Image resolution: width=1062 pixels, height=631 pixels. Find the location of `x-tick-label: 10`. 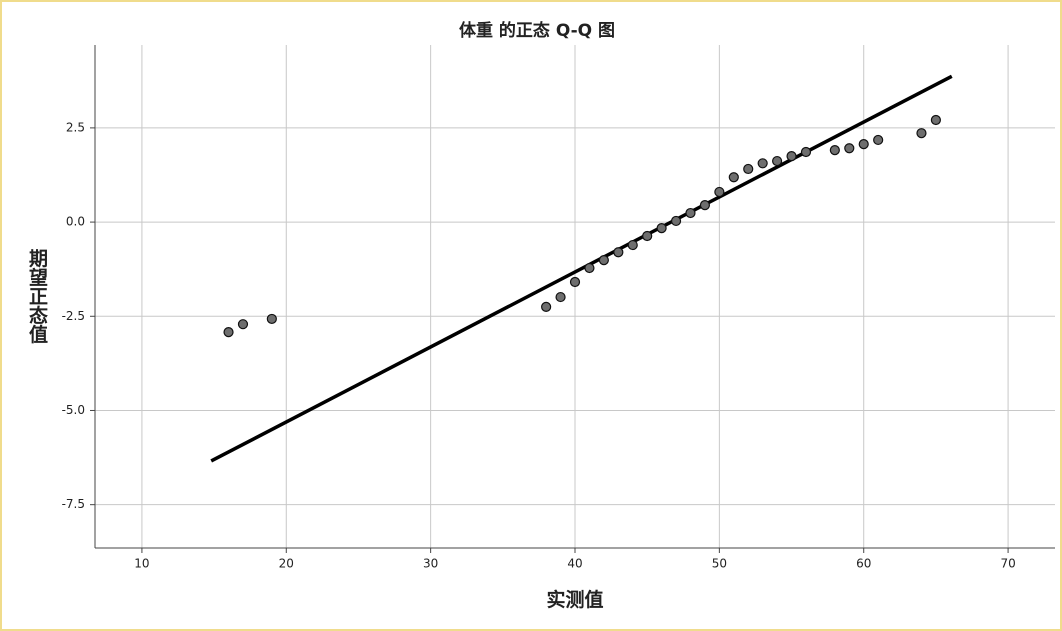

x-tick-label: 10 is located at coordinates (141, 564).